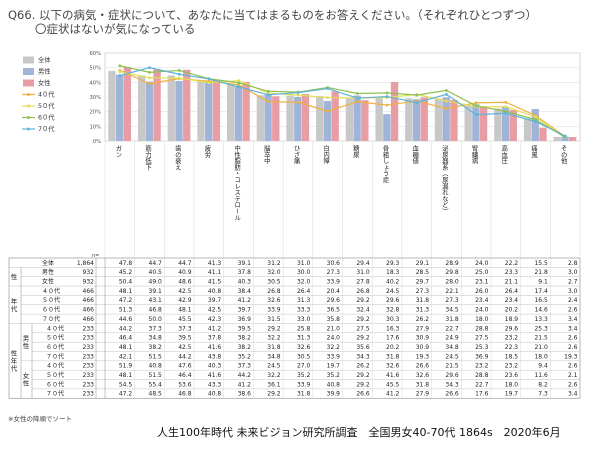 This screenshot has height=452, width=612. I want to click on category-label: 中性脂肪・コレステロール, so click(236, 182).